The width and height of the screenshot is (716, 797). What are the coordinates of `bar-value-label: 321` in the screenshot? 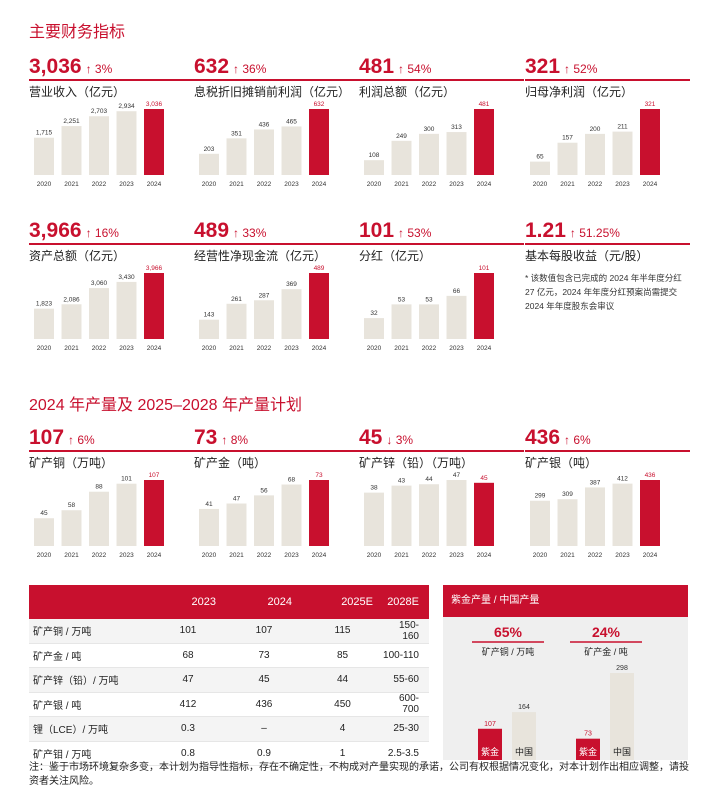 It's located at (650, 104).